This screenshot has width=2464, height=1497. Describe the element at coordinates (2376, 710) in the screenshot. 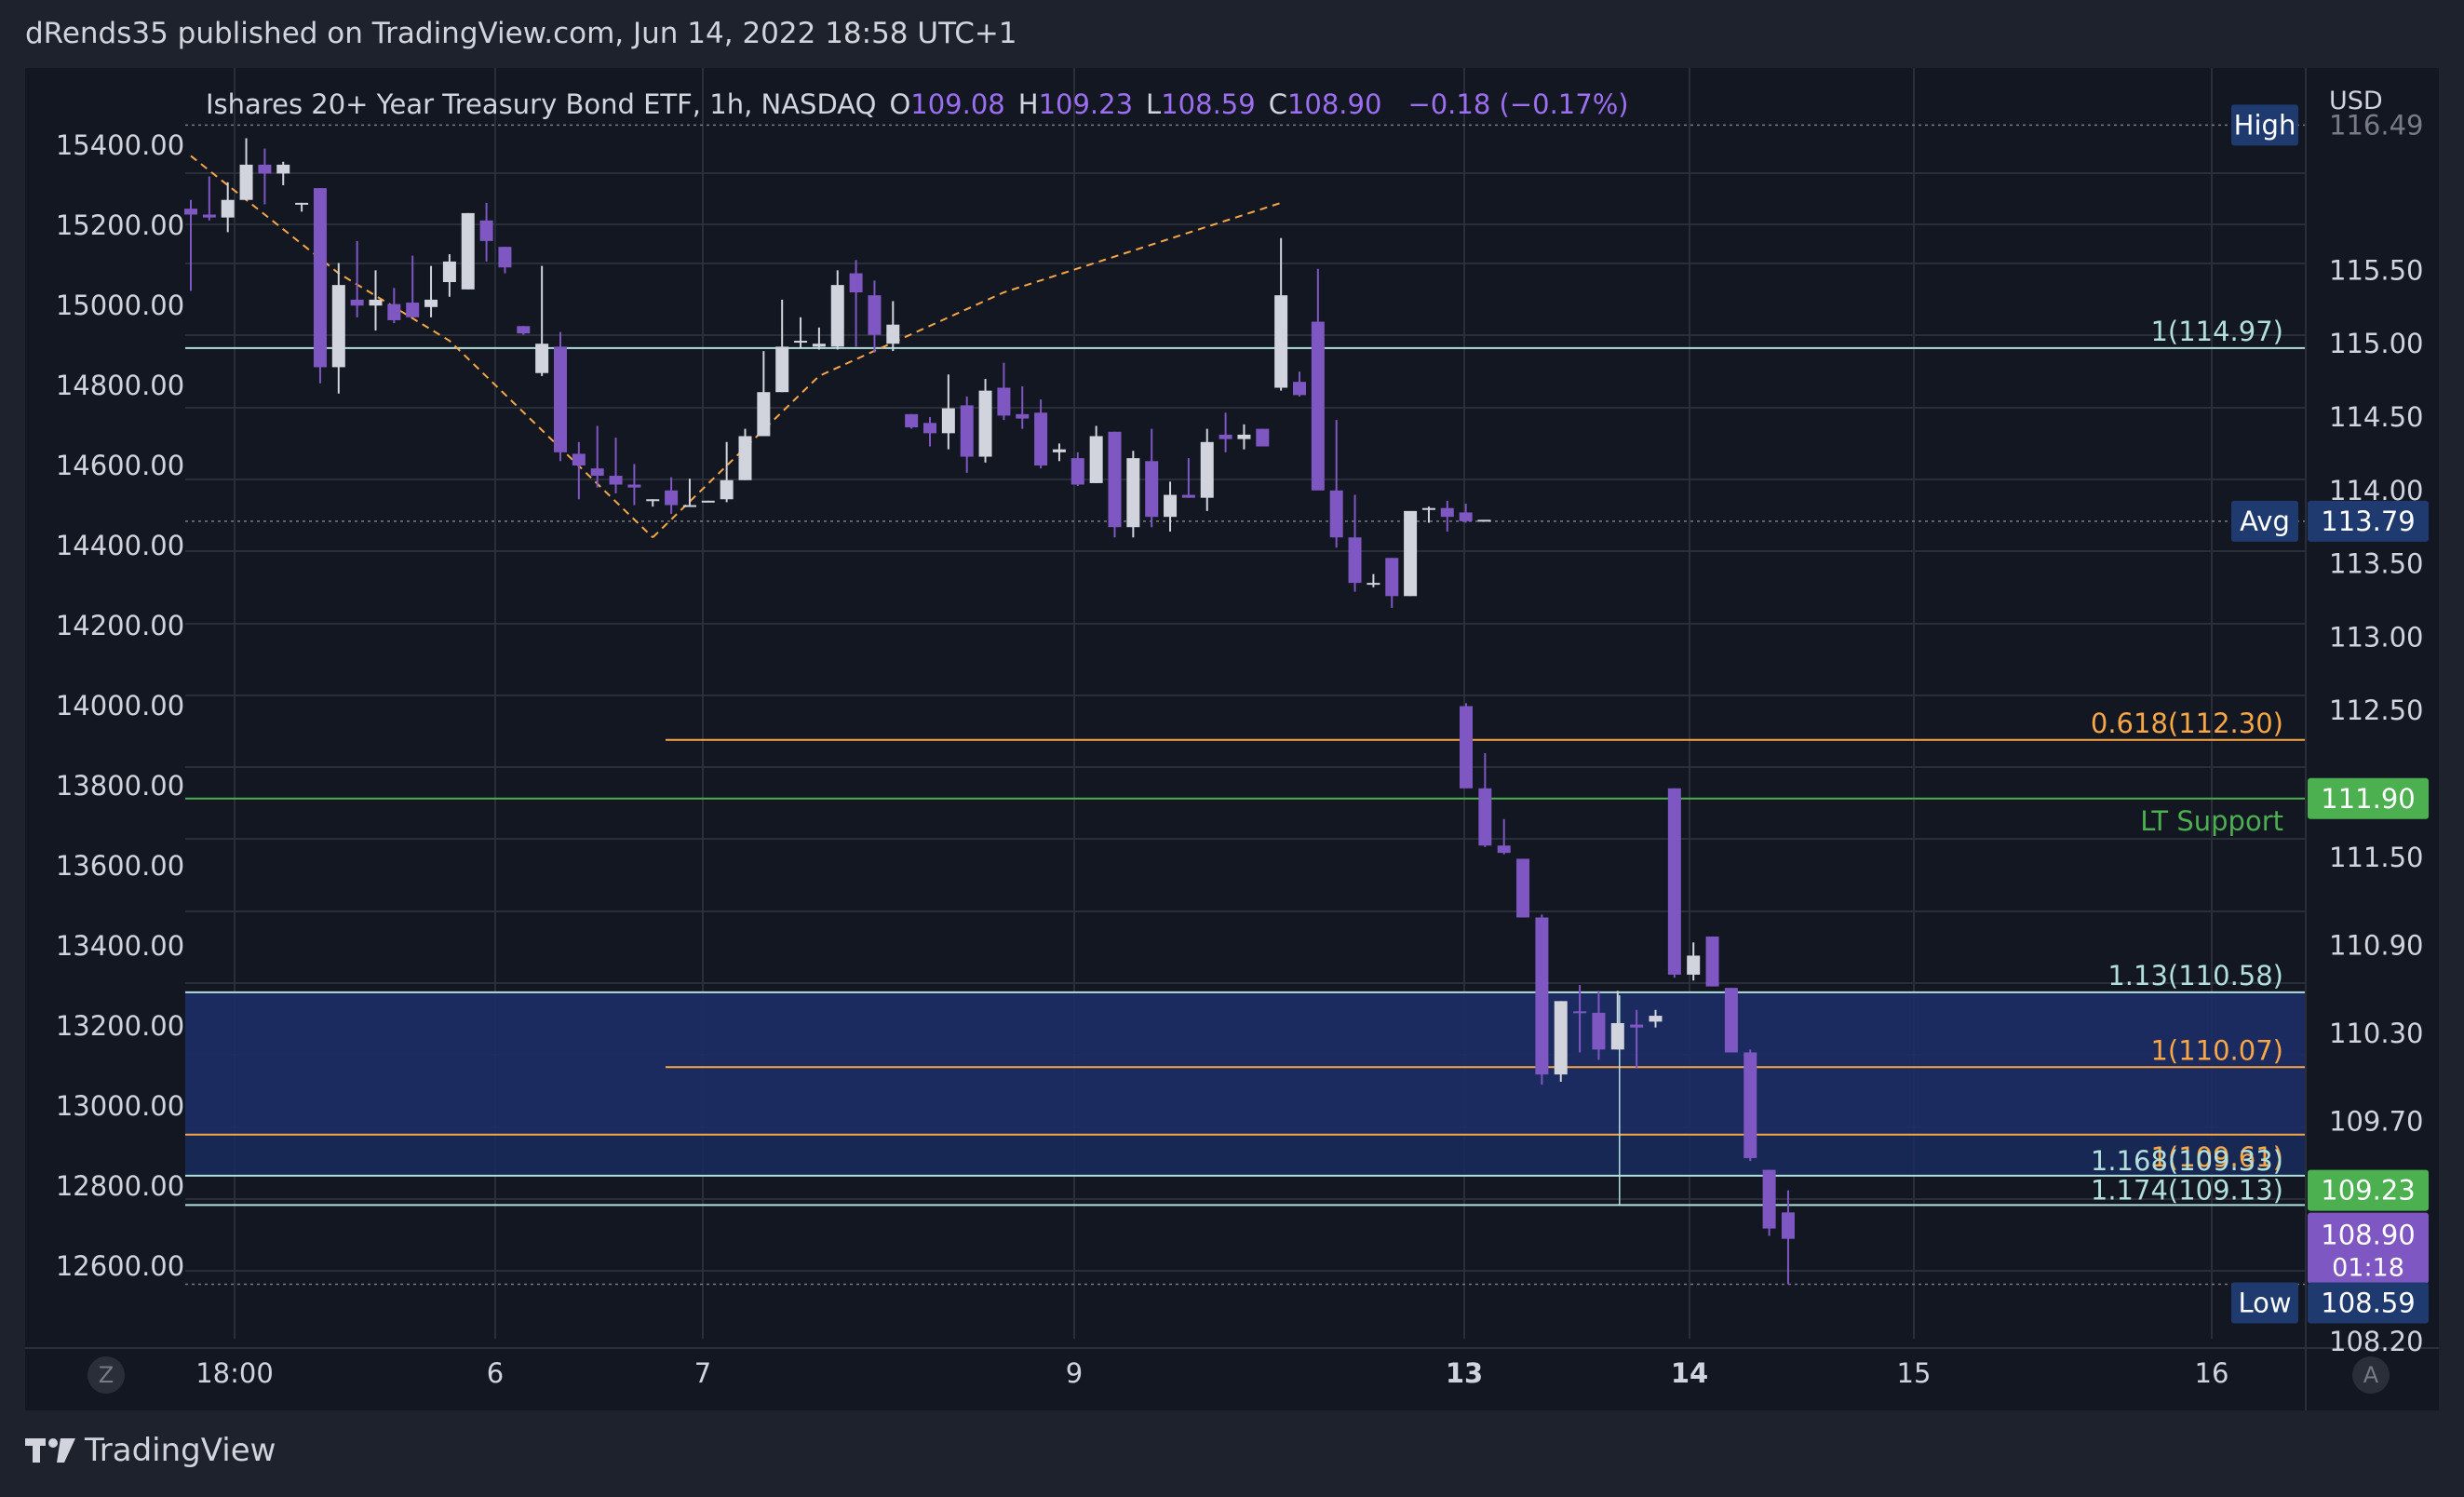

I see `right-tick-6: 112.50` at that location.